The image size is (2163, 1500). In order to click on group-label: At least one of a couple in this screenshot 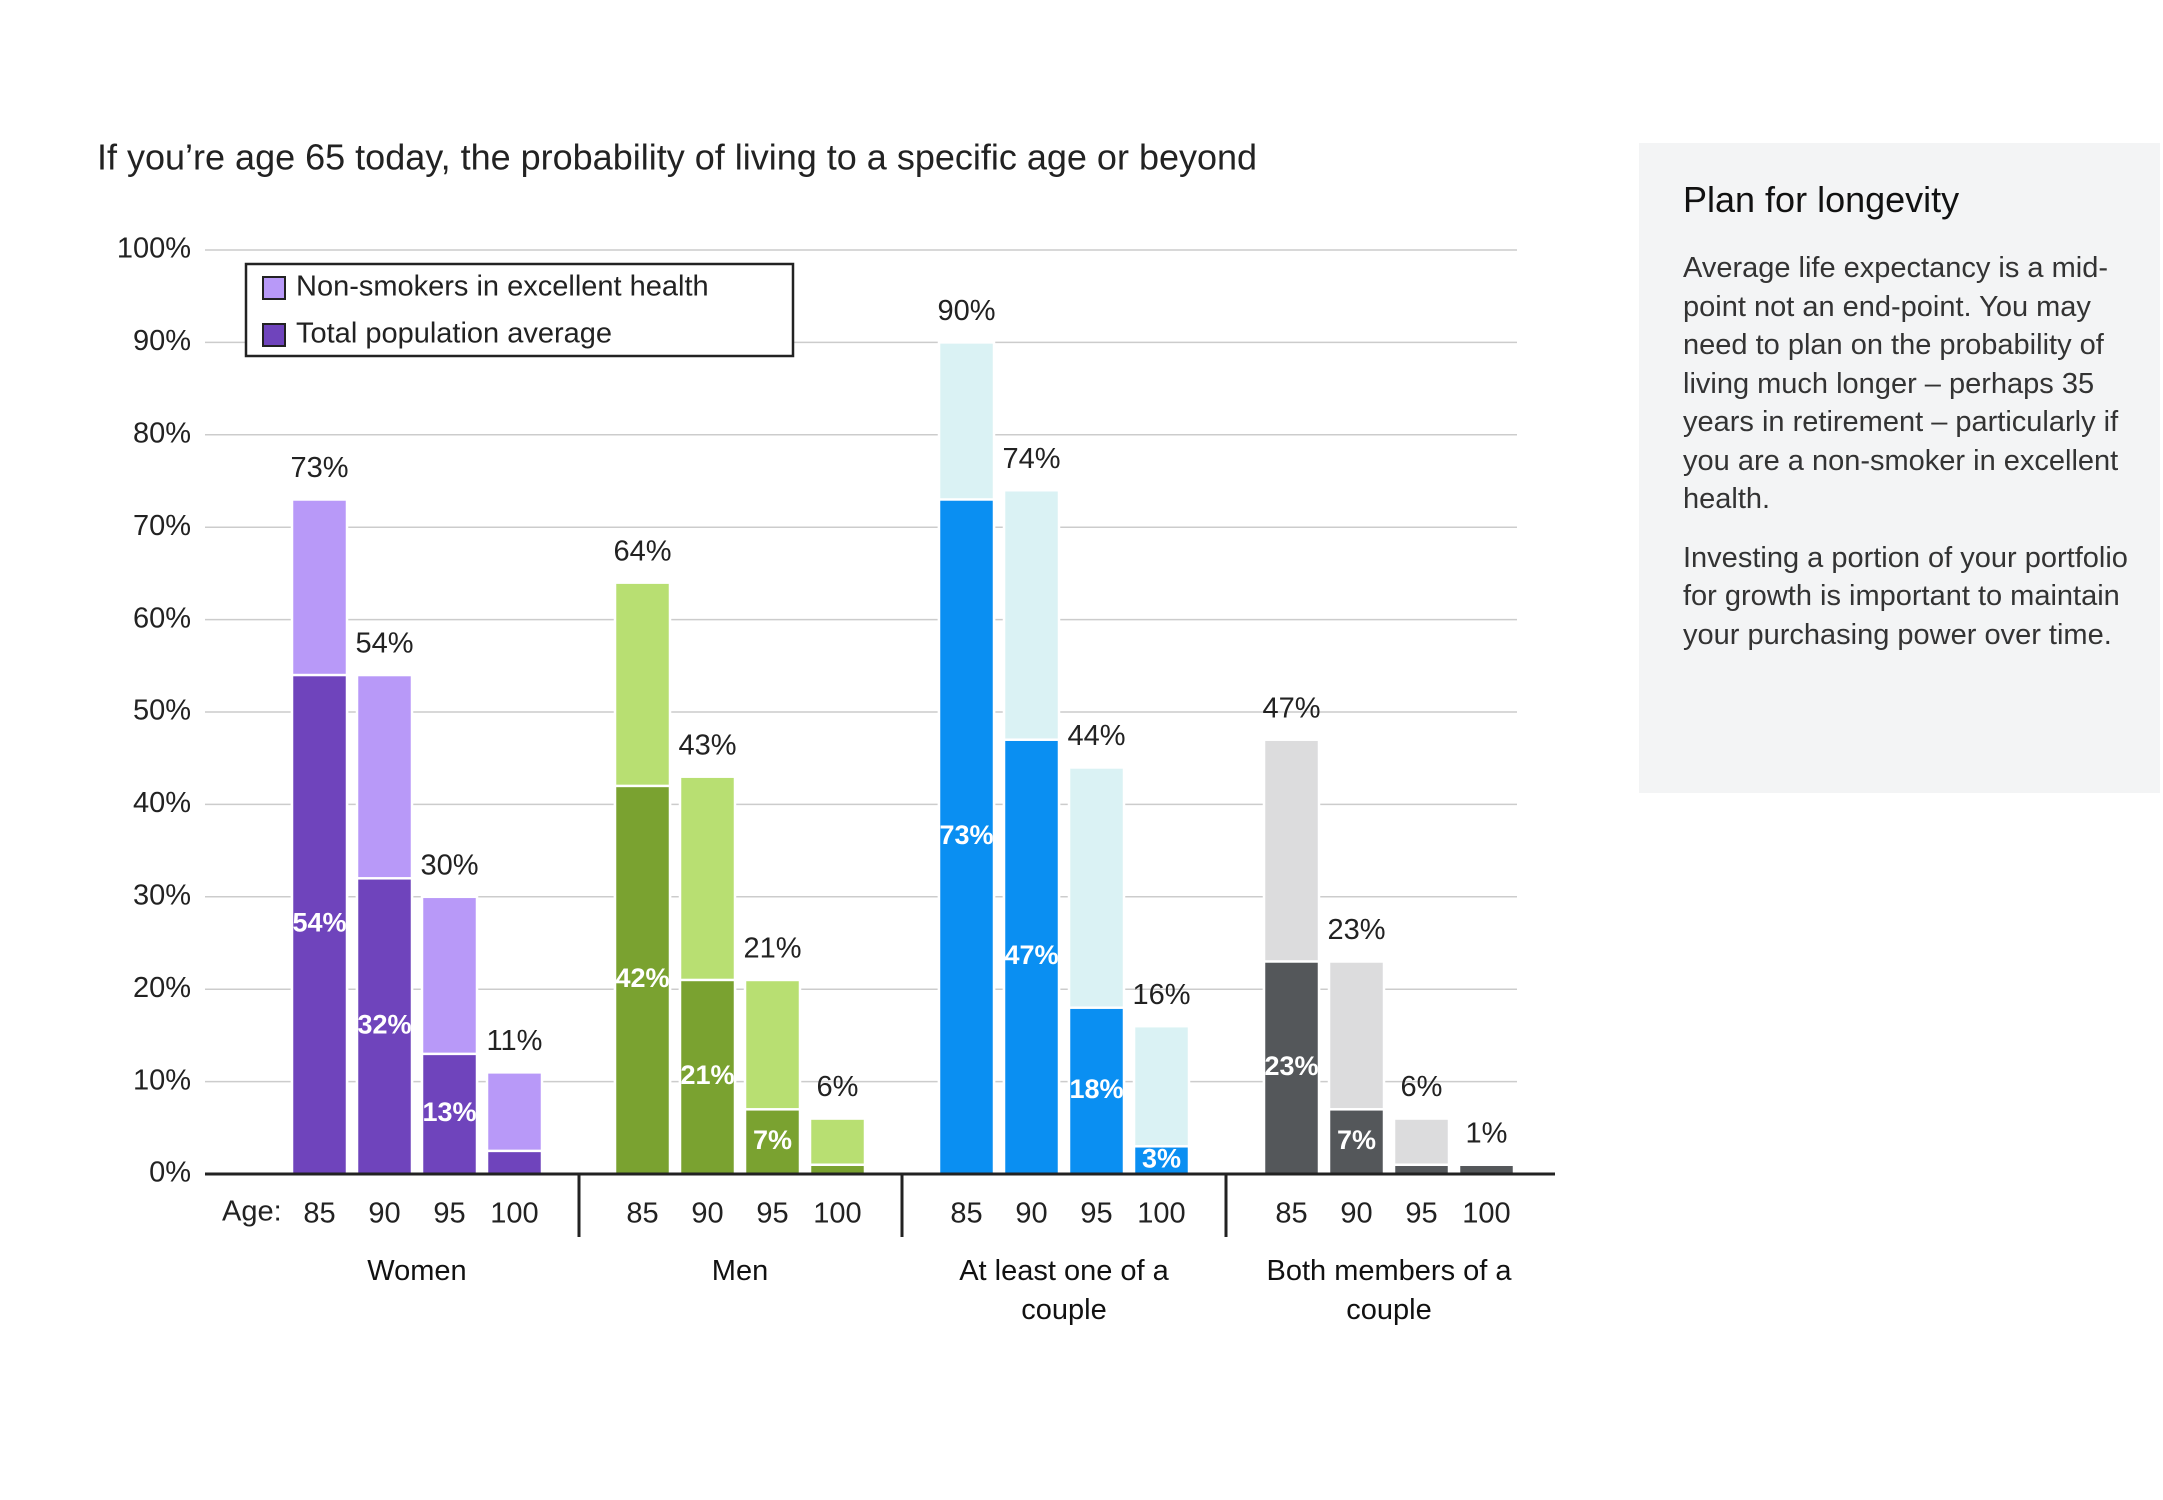, I will do `click(1064, 1290)`.